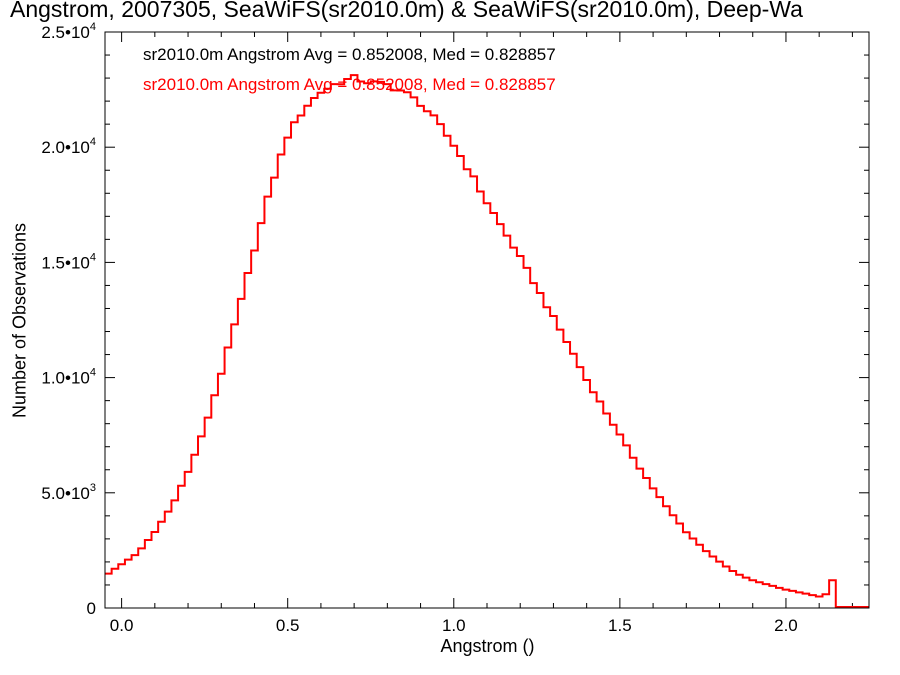  I want to click on x-tick-label: 2.0, so click(786, 625).